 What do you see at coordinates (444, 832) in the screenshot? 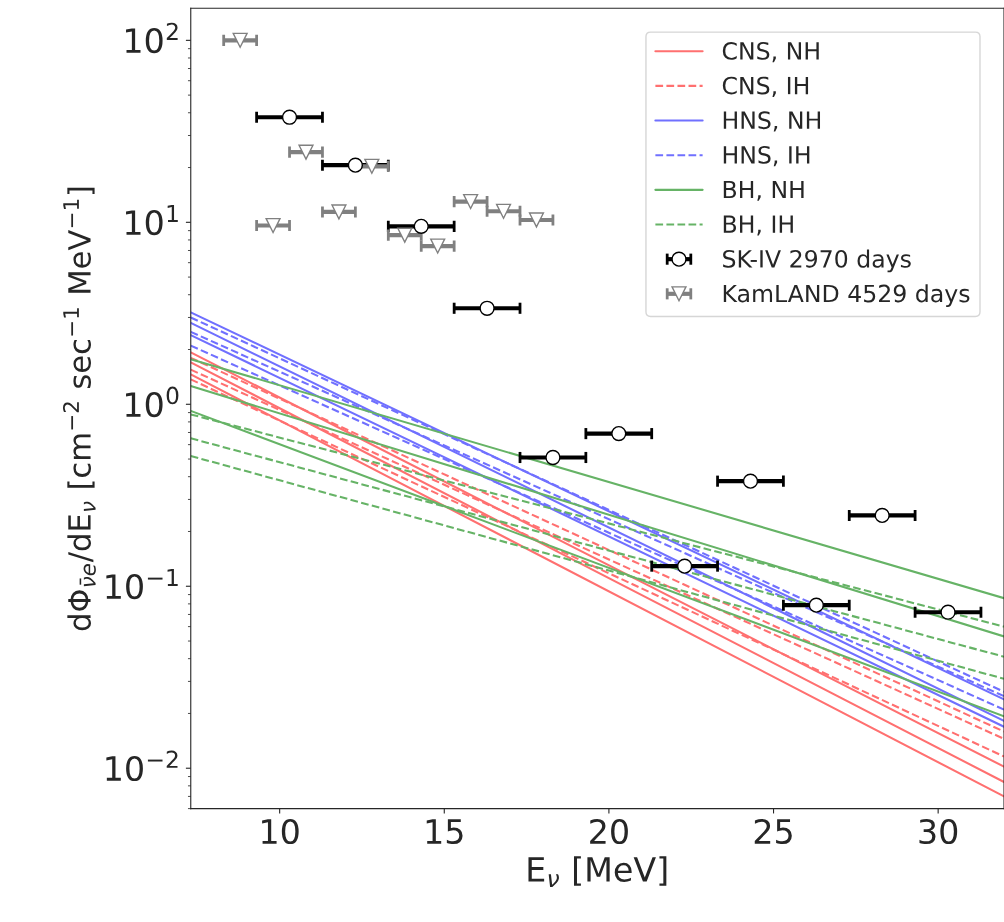
I see `x-tick-label: 15` at bounding box center [444, 832].